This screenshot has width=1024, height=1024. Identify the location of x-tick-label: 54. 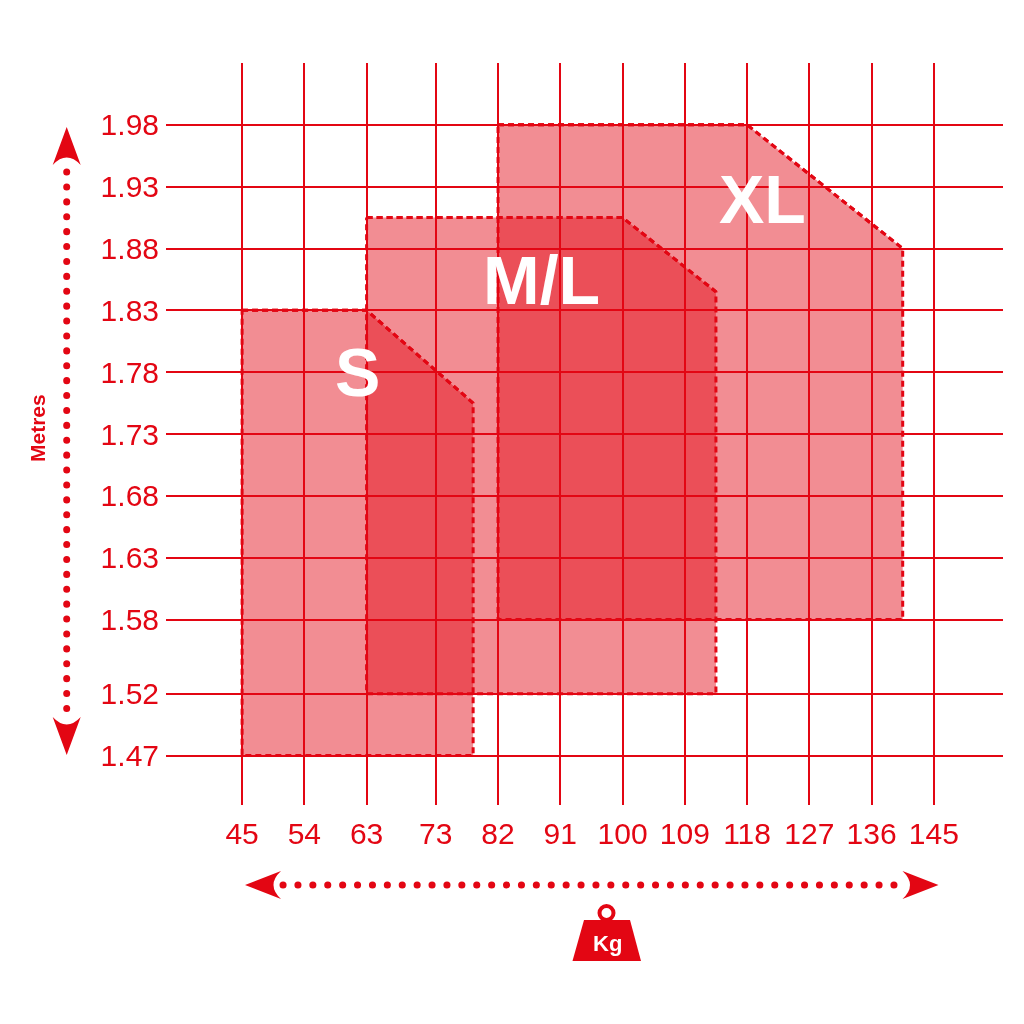
(304, 833).